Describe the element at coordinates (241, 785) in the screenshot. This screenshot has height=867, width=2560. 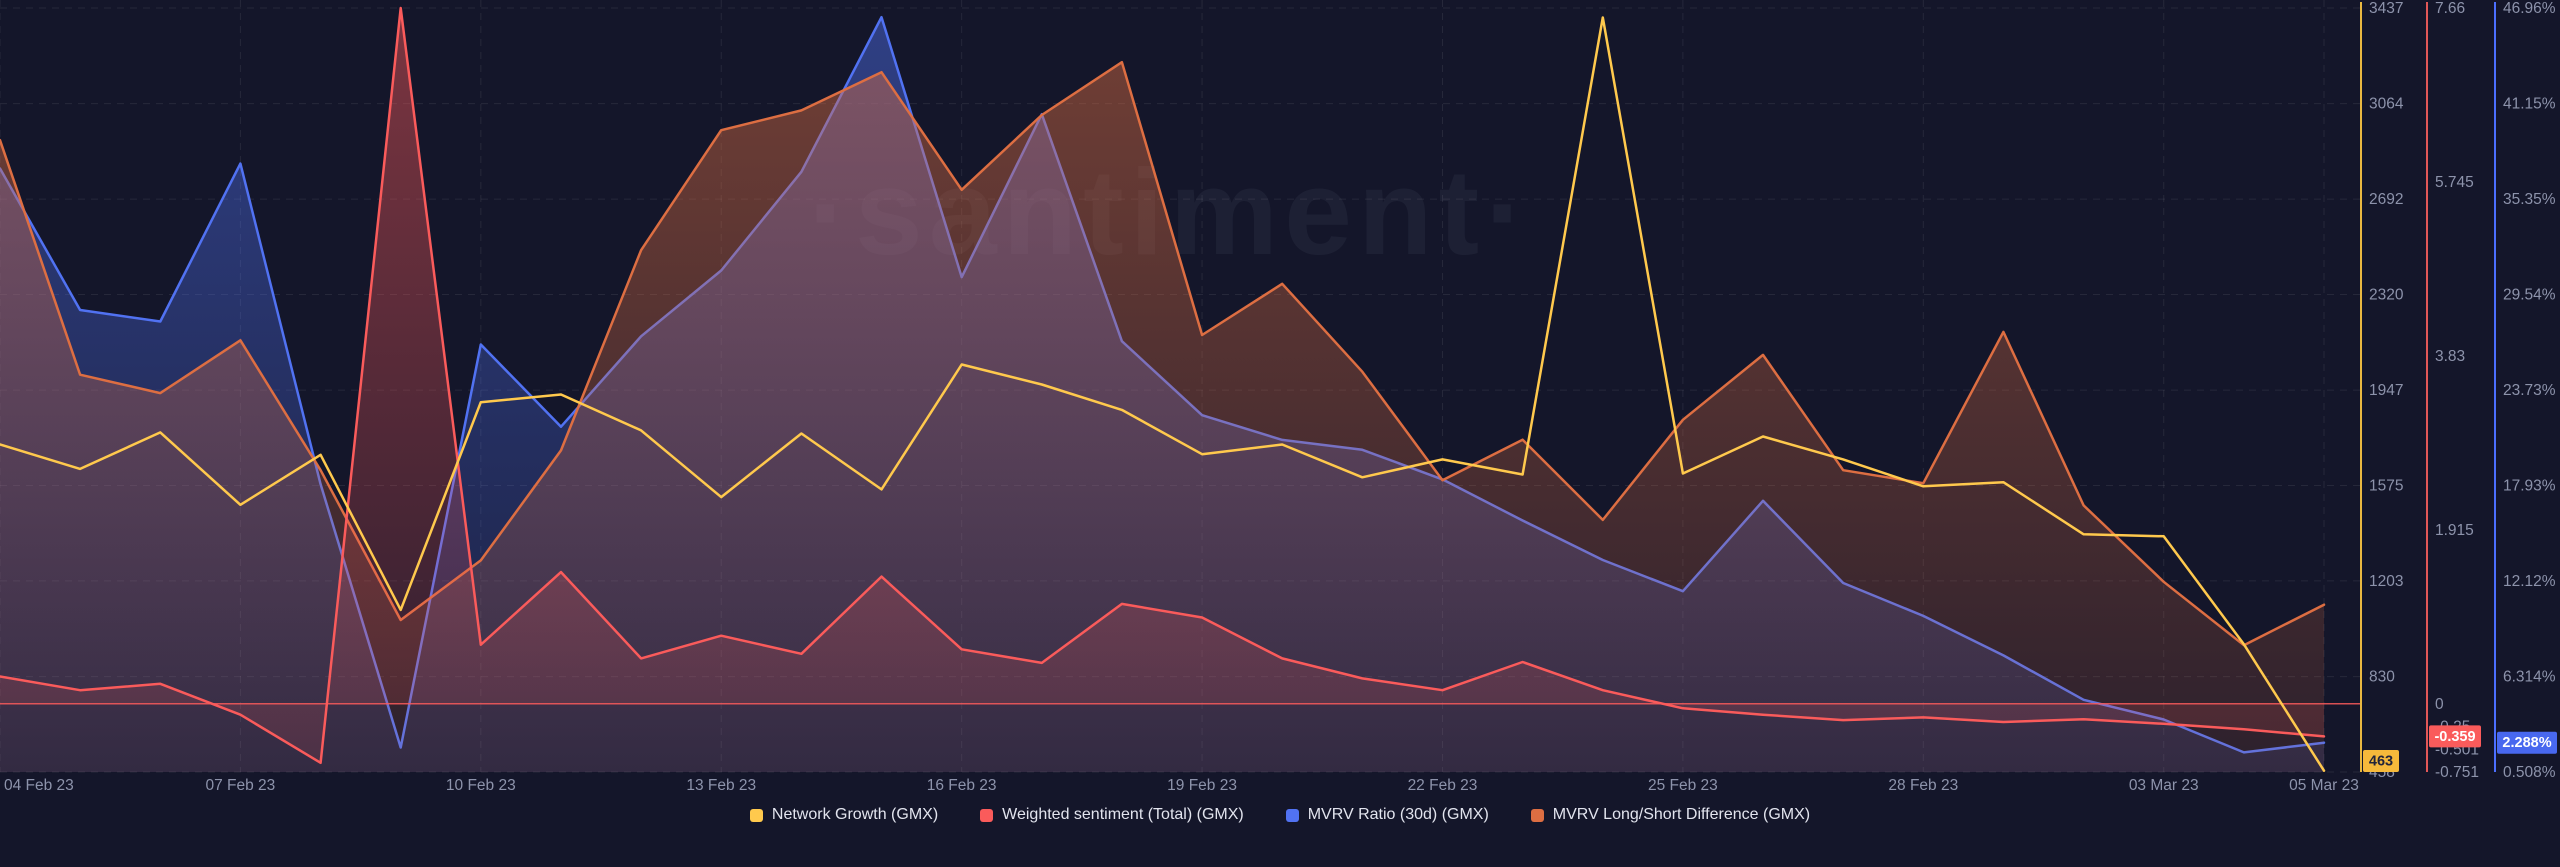
I see `x-tick-label: 07 Feb 23` at that location.